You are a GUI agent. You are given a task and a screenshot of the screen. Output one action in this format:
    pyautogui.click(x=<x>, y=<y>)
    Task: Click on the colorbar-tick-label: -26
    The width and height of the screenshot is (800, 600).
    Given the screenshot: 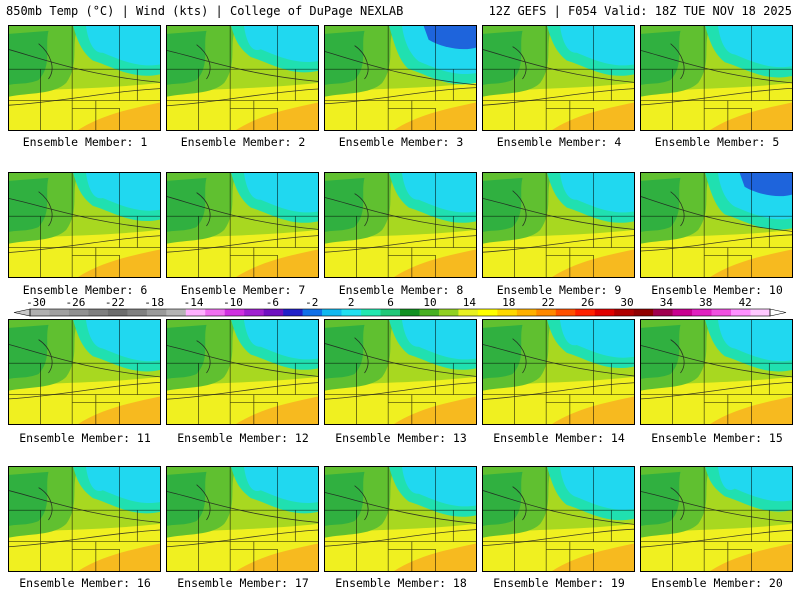 What is the action you would take?
    pyautogui.click(x=75, y=302)
    